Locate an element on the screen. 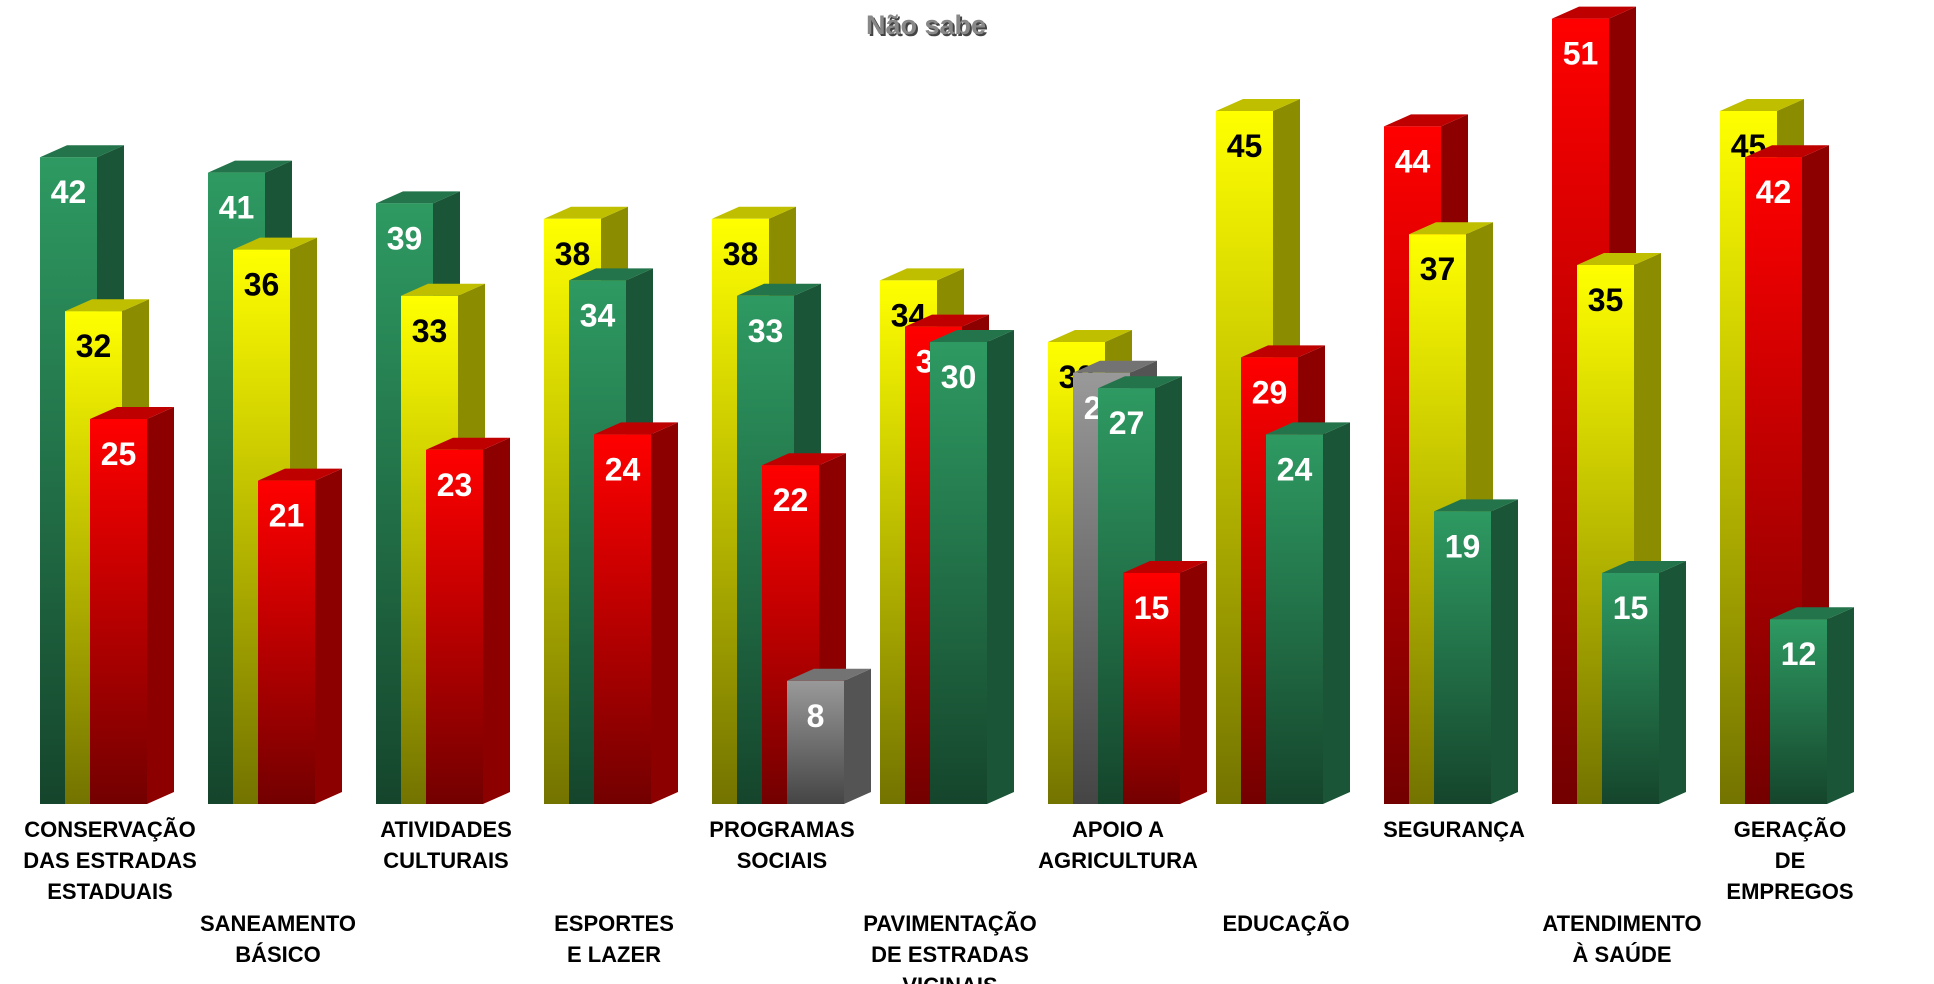 The width and height of the screenshot is (1934, 984). category-label: PROGRAMAS SOCIAIS is located at coordinates (782, 845).